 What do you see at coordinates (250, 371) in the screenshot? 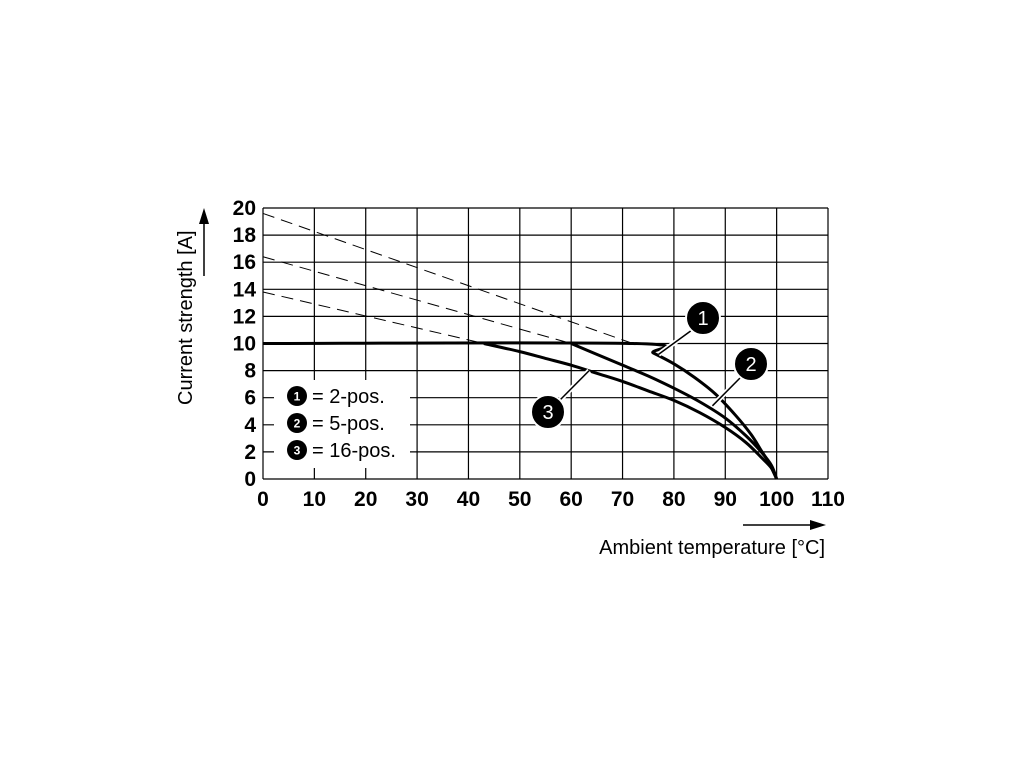
I see `y-tick-label: 8` at bounding box center [250, 371].